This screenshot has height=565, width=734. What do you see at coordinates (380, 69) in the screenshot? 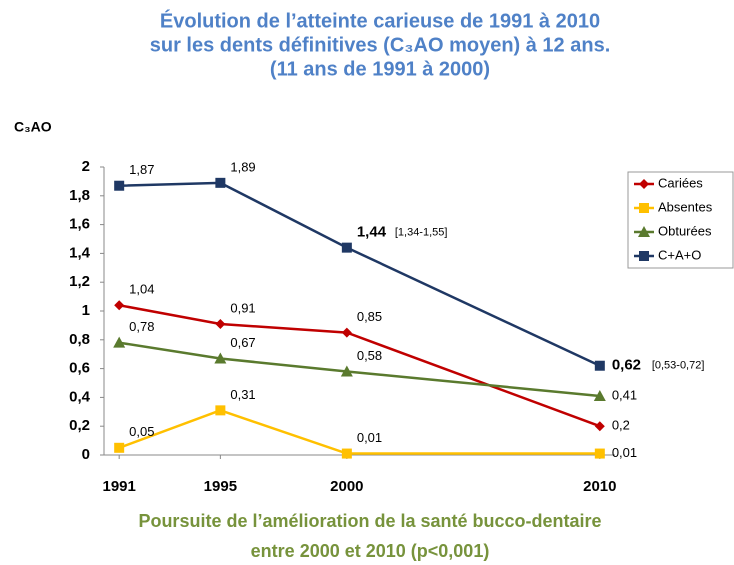
I see `chart-title: (11 ans de 1991 à 2000)` at bounding box center [380, 69].